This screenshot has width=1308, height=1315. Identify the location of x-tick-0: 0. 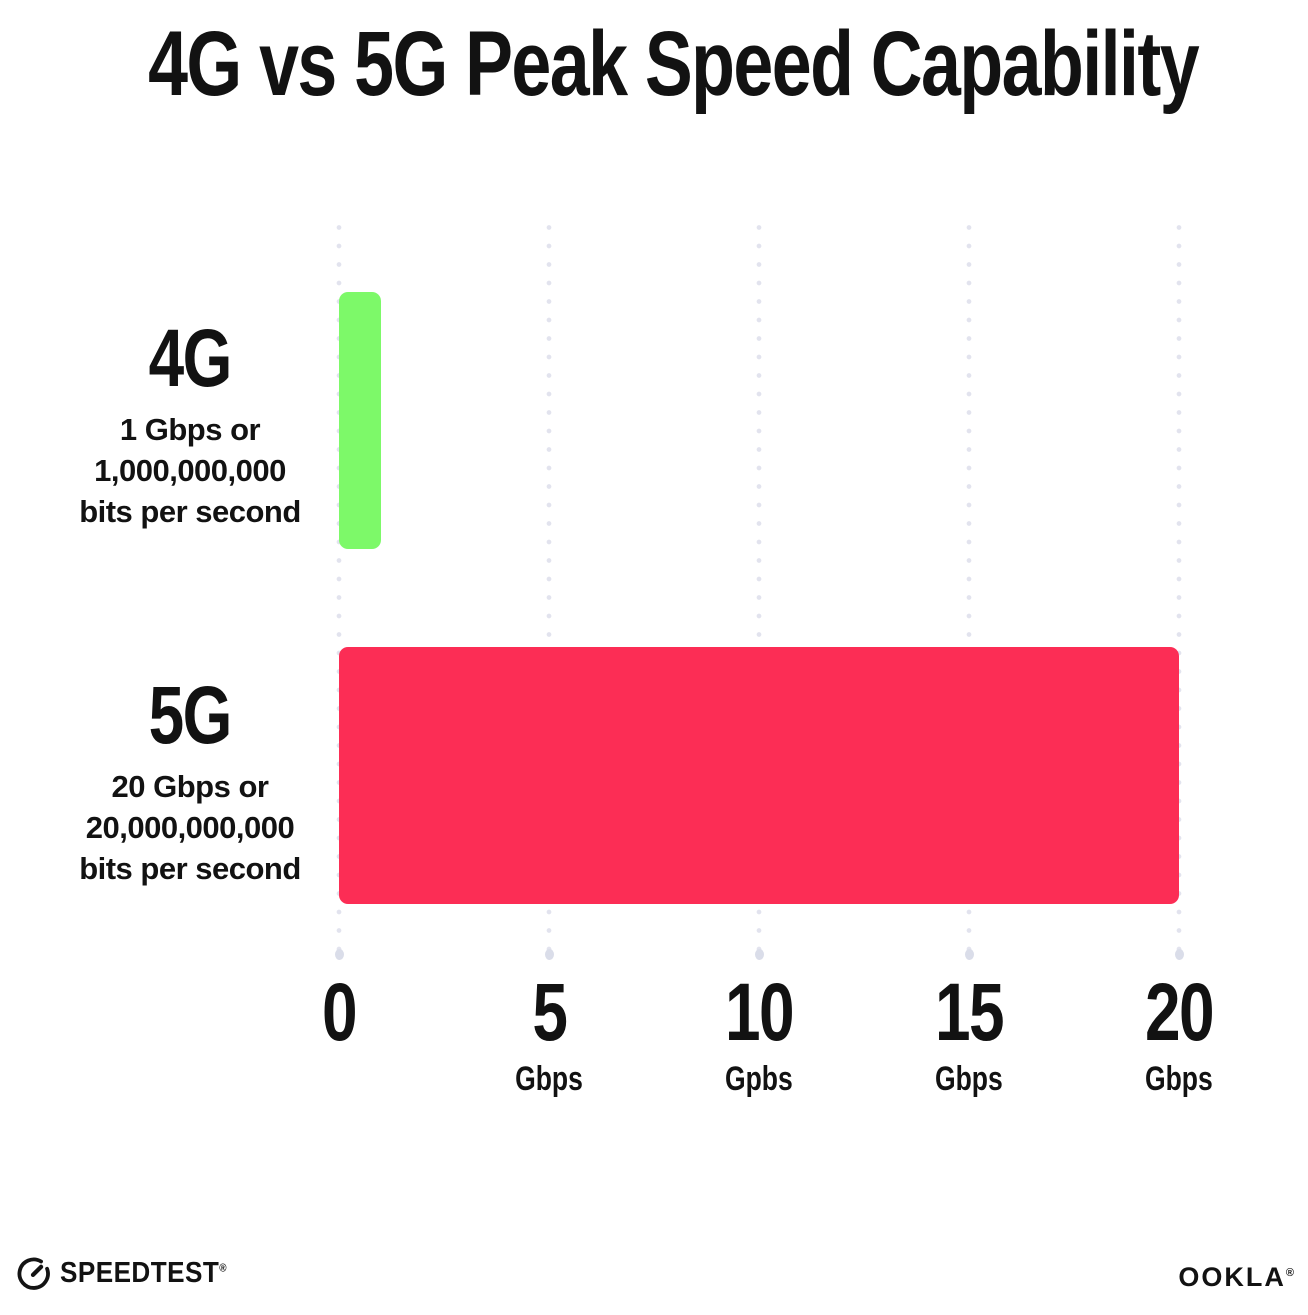
(339, 1034).